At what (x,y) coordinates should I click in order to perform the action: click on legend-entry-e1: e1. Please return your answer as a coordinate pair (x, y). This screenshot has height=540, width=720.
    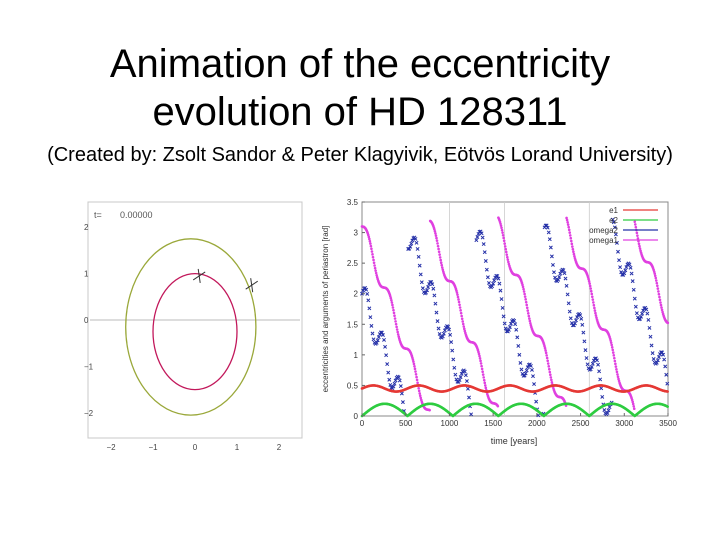
    Looking at the image, I should click on (633, 210).